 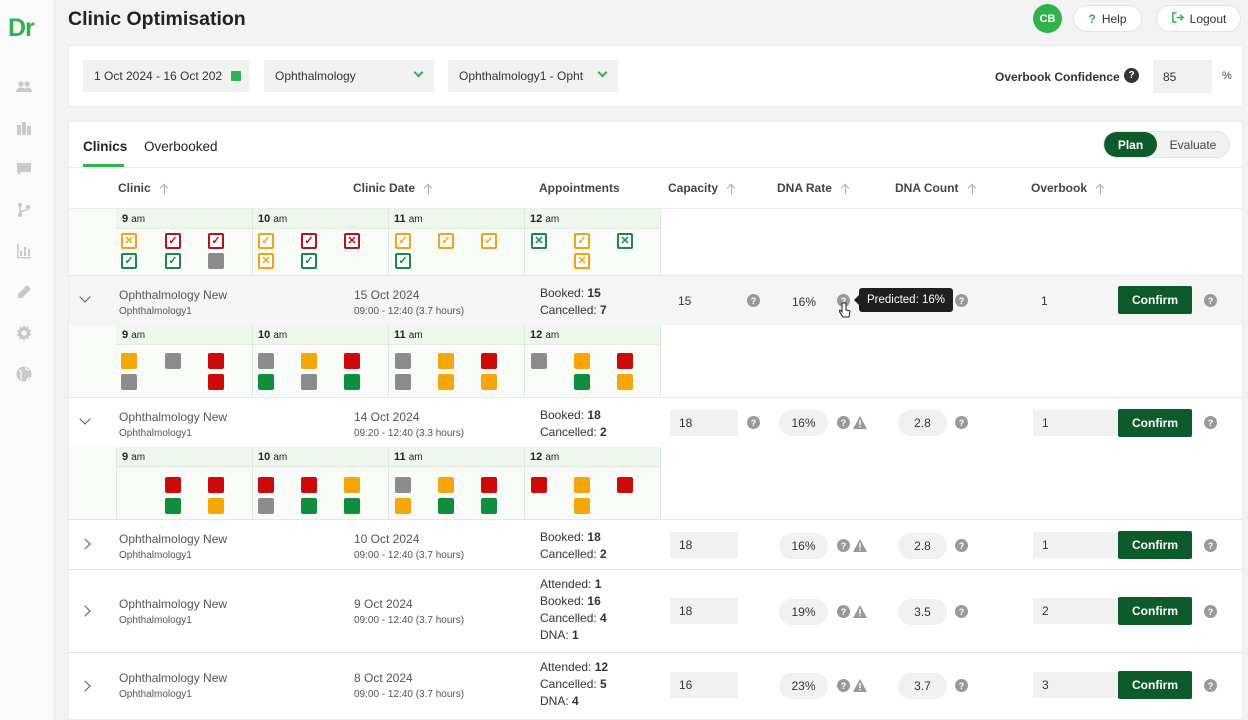 What do you see at coordinates (181, 146) in the screenshot?
I see `tab-overbooked: Overbooked` at bounding box center [181, 146].